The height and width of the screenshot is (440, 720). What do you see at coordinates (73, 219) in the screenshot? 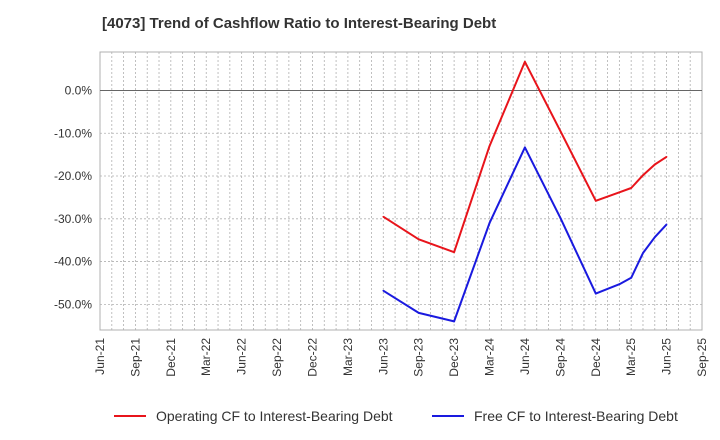
I see `y-tick-label: -30.0%` at bounding box center [73, 219].